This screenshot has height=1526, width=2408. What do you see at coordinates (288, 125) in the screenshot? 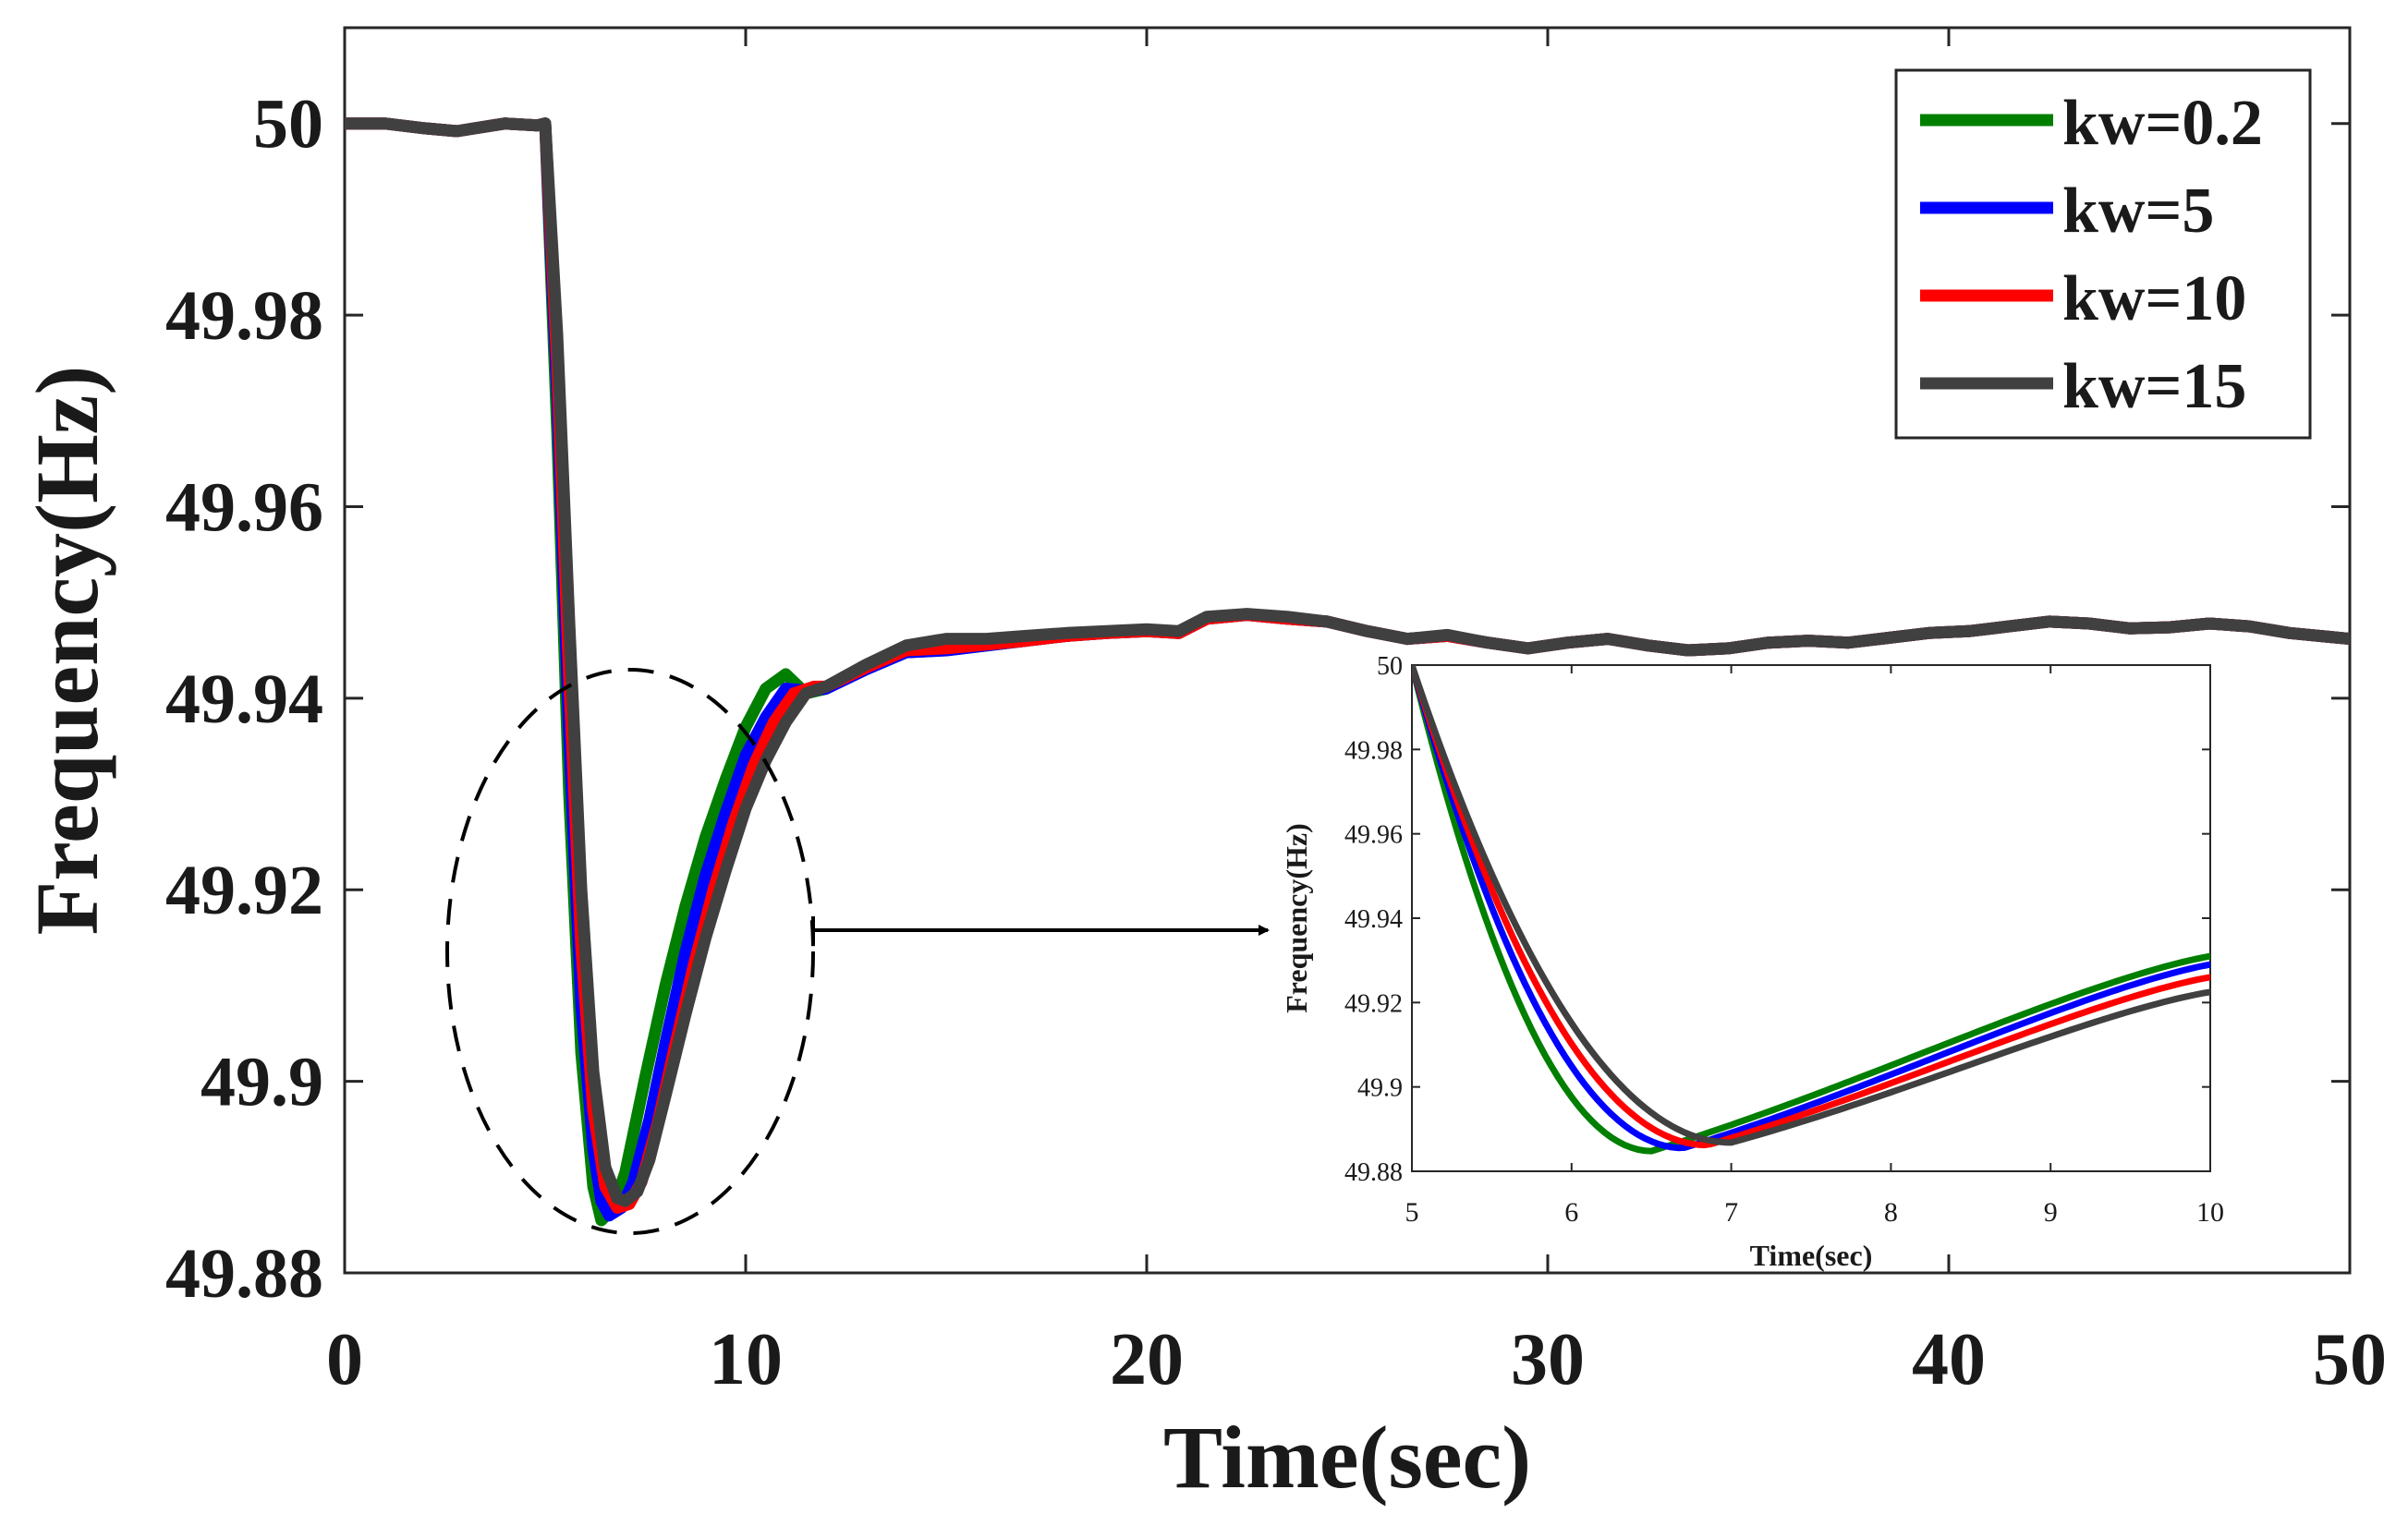
I see `main-y-tick-label: 50` at bounding box center [288, 125].